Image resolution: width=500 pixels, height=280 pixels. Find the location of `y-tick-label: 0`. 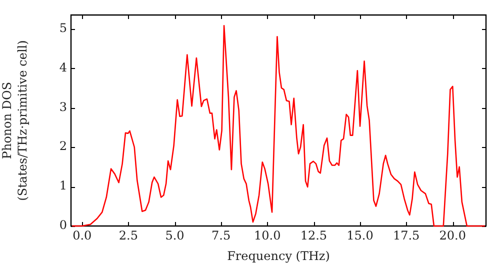

y-tick-label: 0 is located at coordinates (63, 225).